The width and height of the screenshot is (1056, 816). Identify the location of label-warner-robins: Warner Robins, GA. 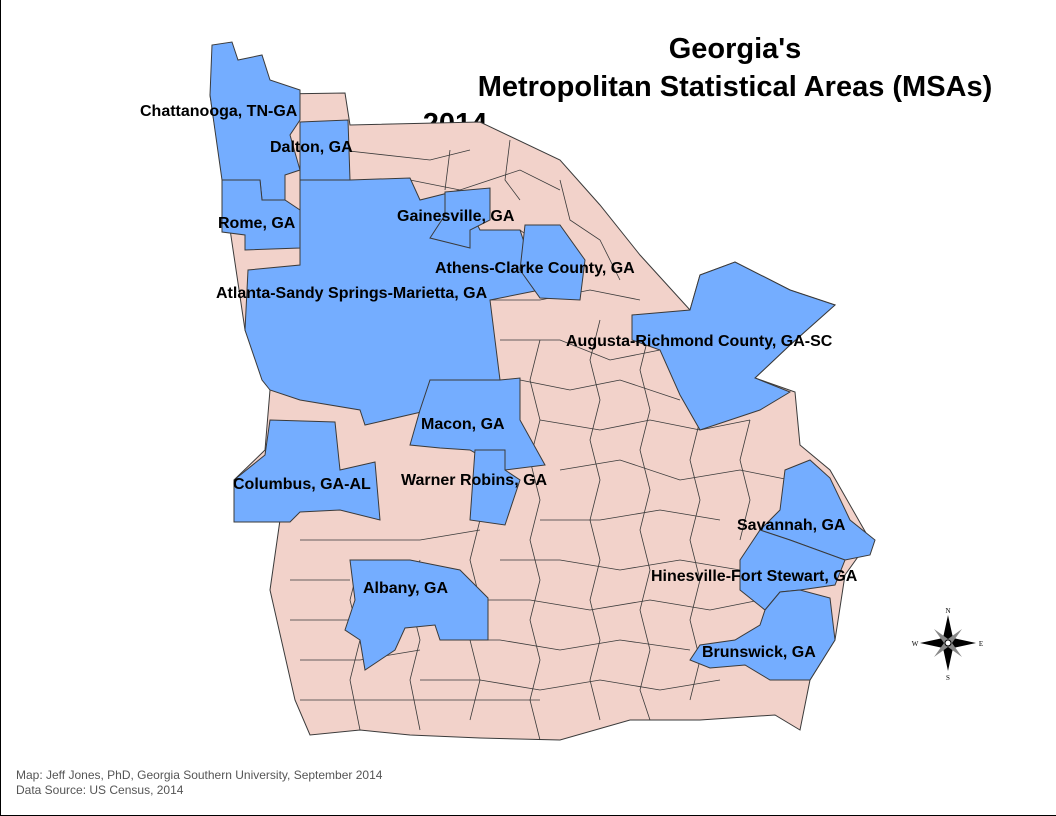
(474, 480).